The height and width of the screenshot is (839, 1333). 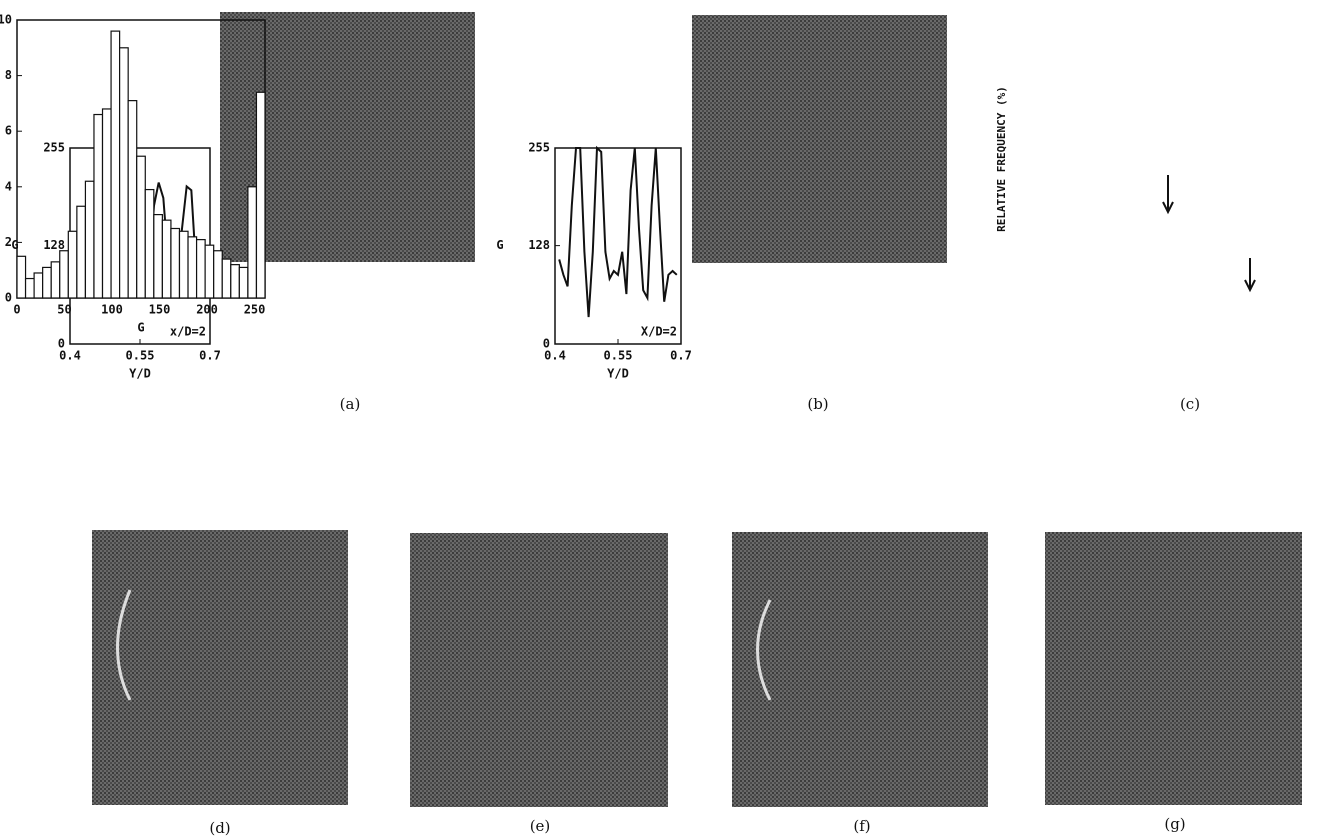 What do you see at coordinates (350, 404) in the screenshot?
I see `caption: (a)` at bounding box center [350, 404].